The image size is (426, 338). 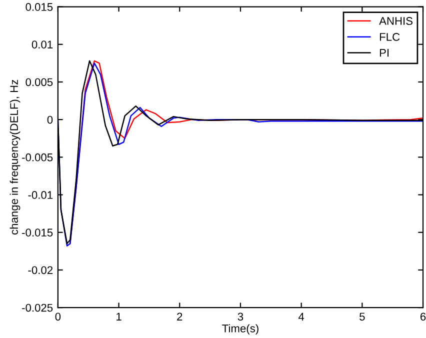 I want to click on y-axis-title: change in frequency(DELF), Hz, so click(x=15, y=157).